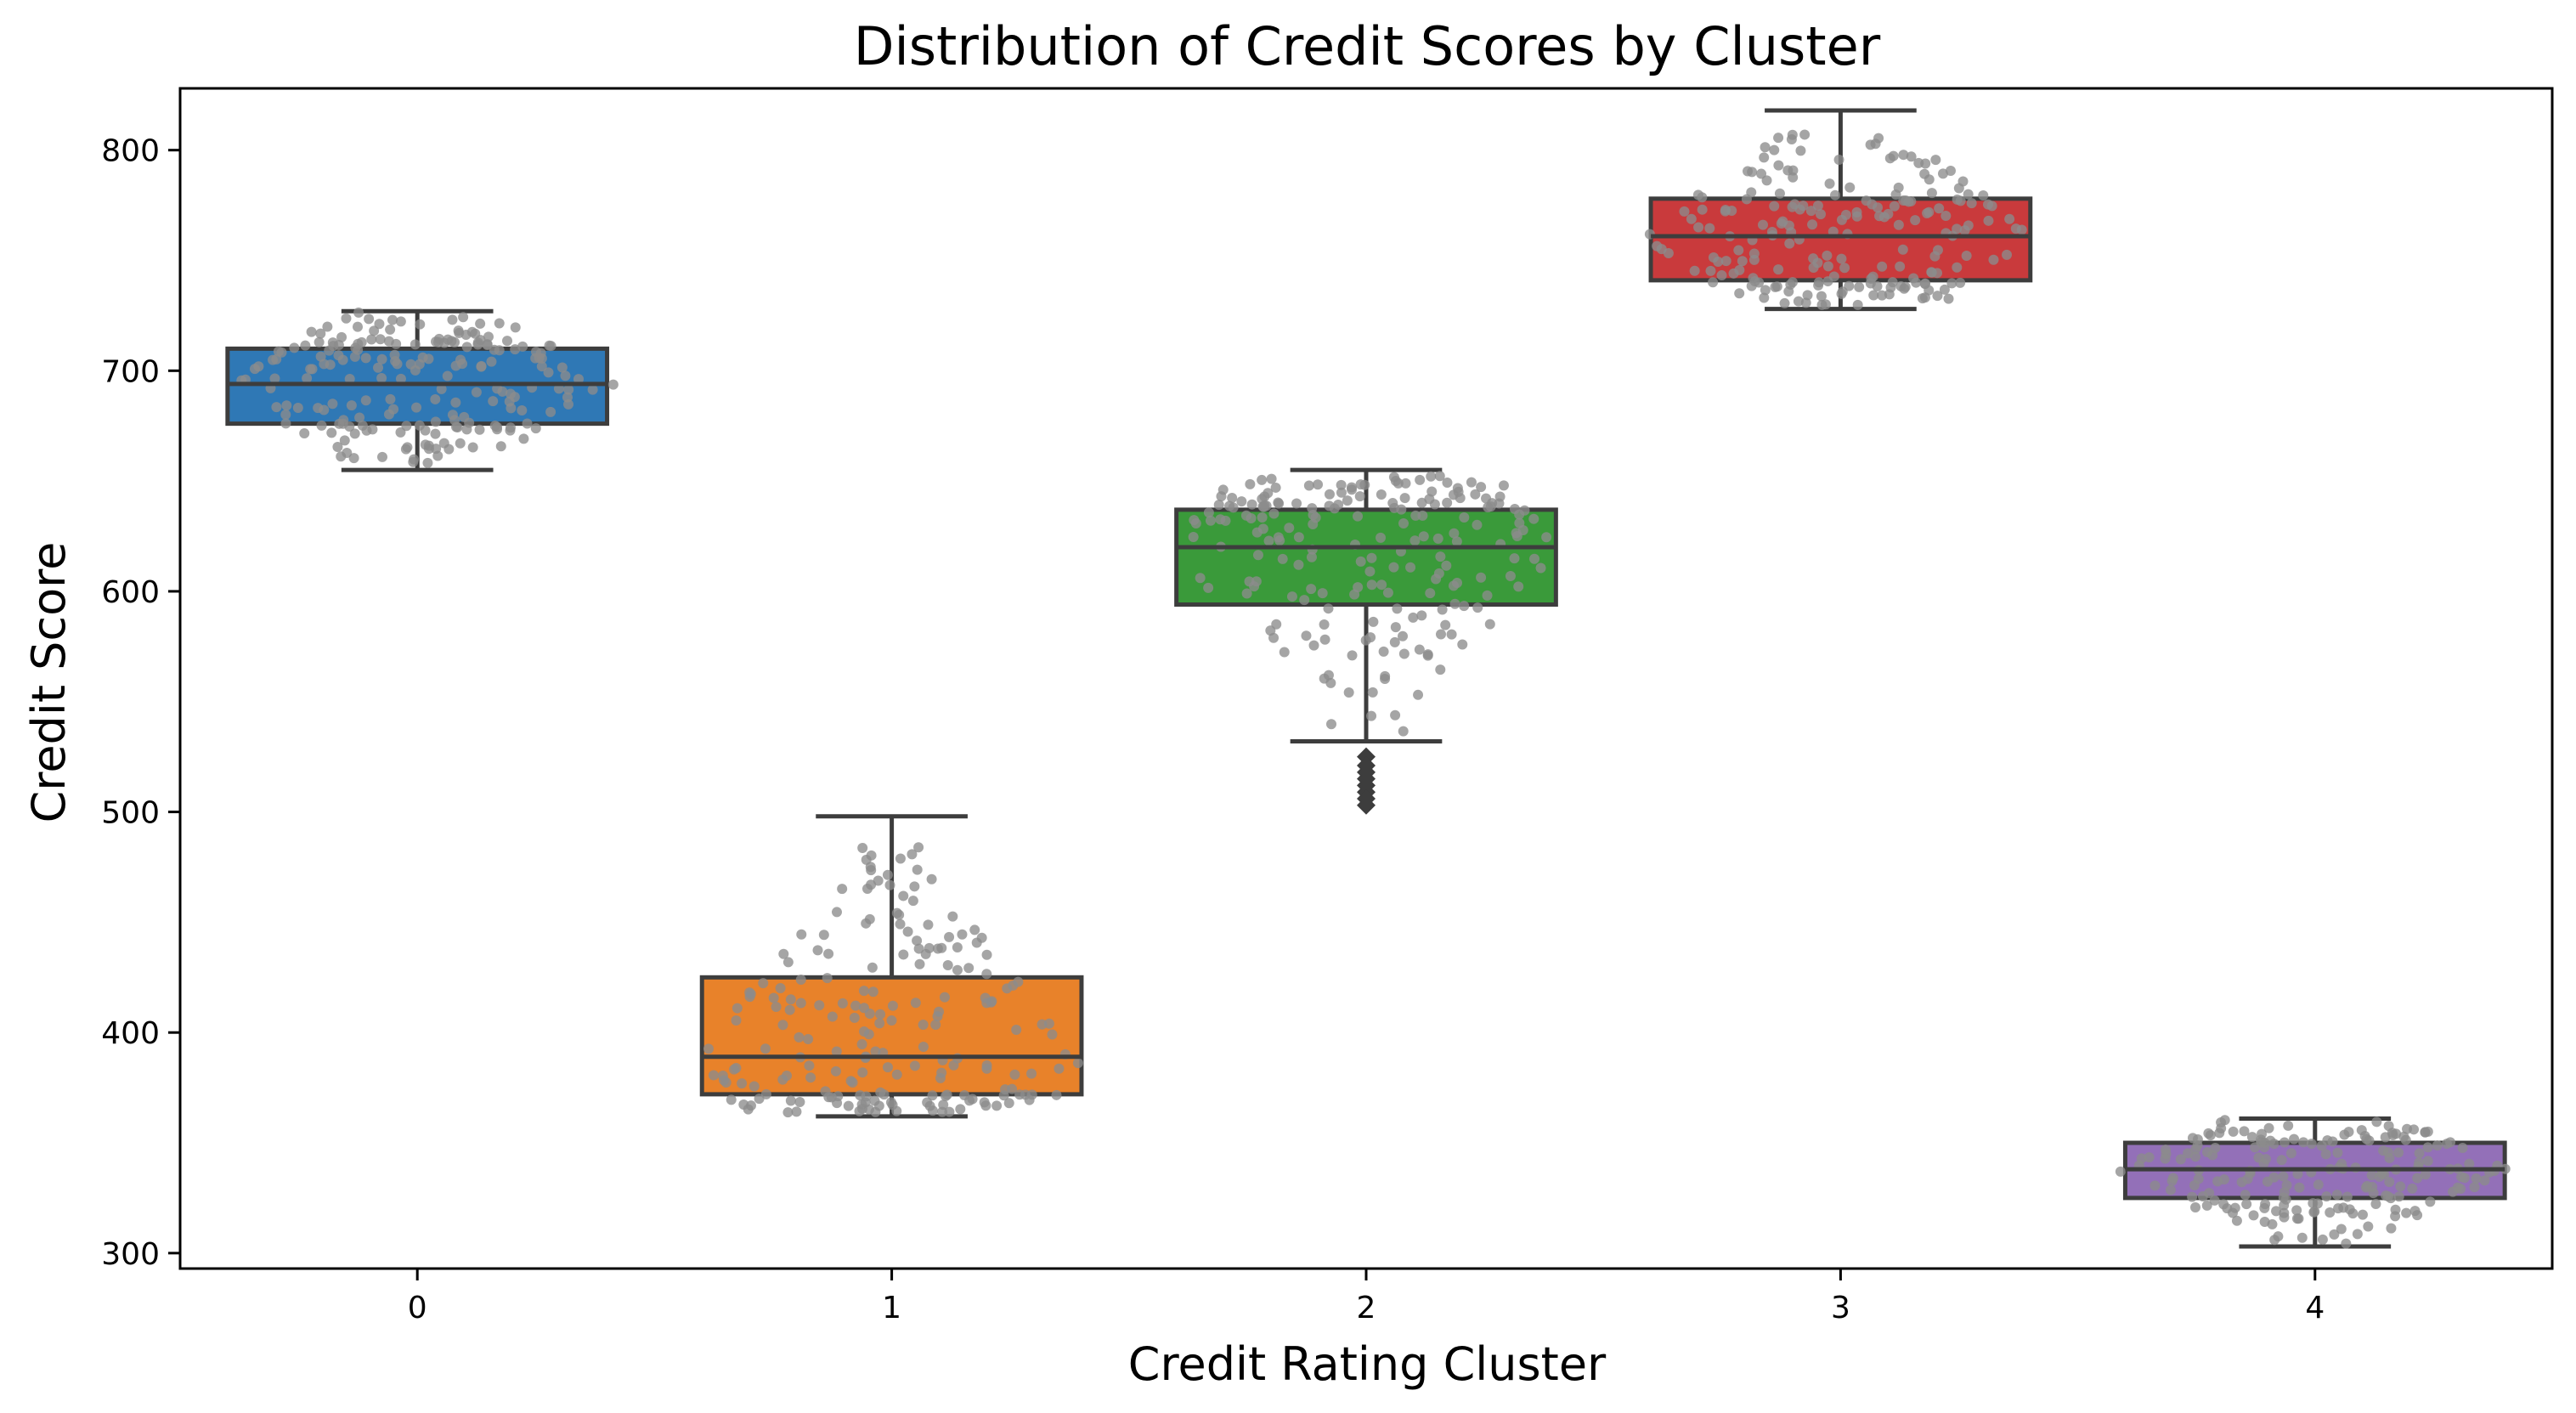 This screenshot has height=1413, width=2576. I want to click on x-tick-label: 3, so click(1841, 1308).